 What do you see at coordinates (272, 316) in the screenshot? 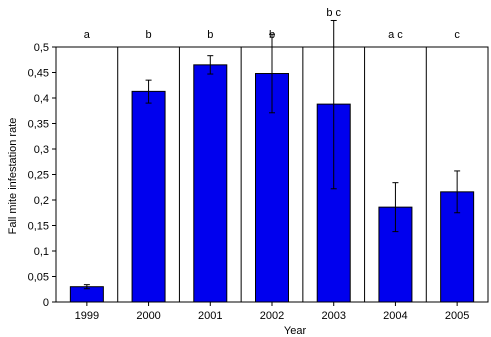
I see `x-tick-label: 2002` at bounding box center [272, 316].